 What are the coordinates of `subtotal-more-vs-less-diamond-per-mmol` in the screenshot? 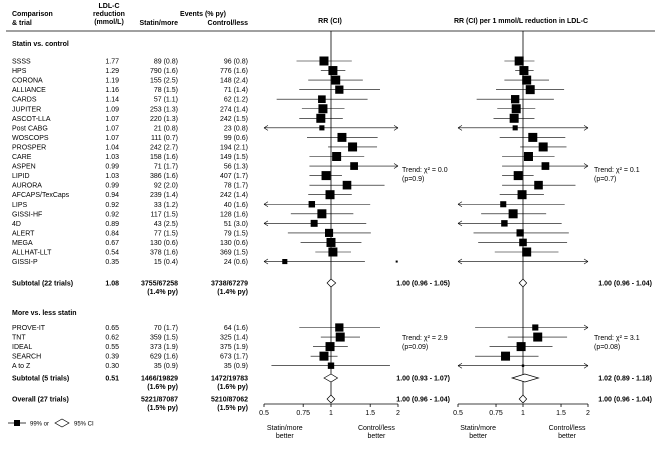 It's located at (525, 378).